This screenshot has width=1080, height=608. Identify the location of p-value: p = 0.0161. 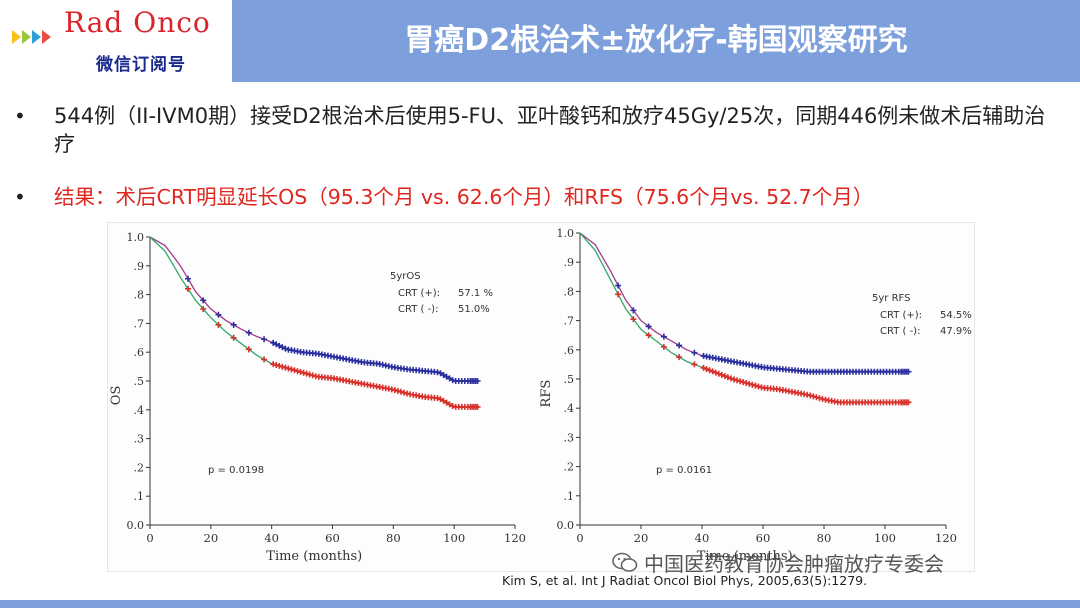
(684, 470).